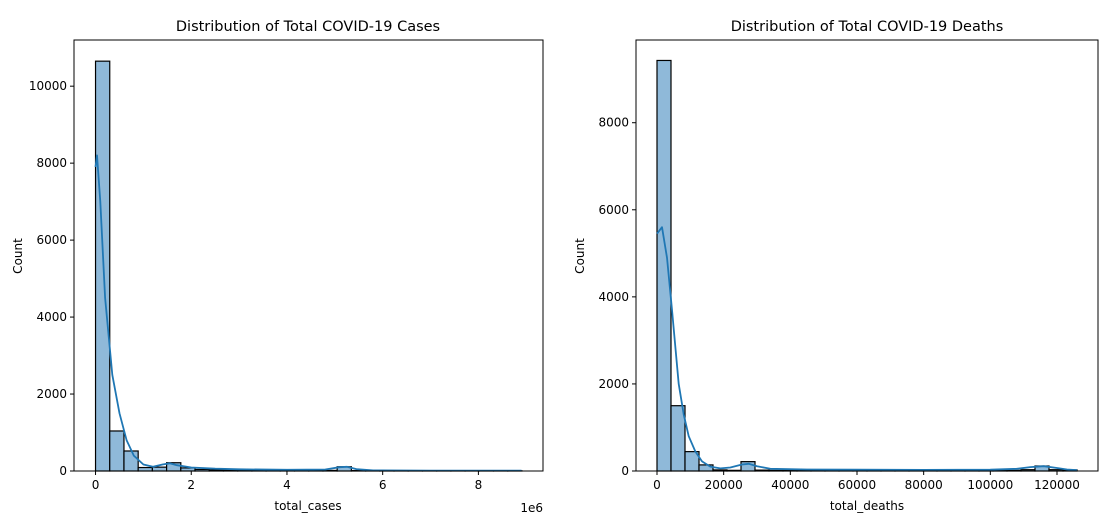 Image resolution: width=1120 pixels, height=532 pixels. I want to click on deaths-x-tick-label: 80000, so click(924, 485).